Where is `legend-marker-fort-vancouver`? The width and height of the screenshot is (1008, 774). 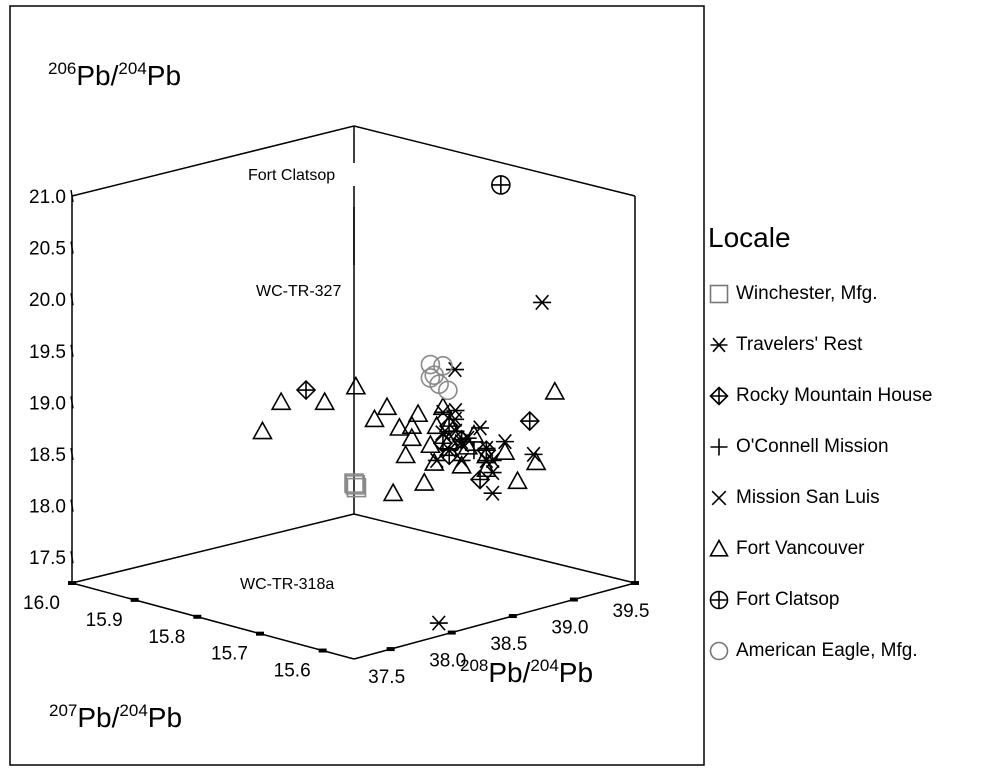 legend-marker-fort-vancouver is located at coordinates (719, 547).